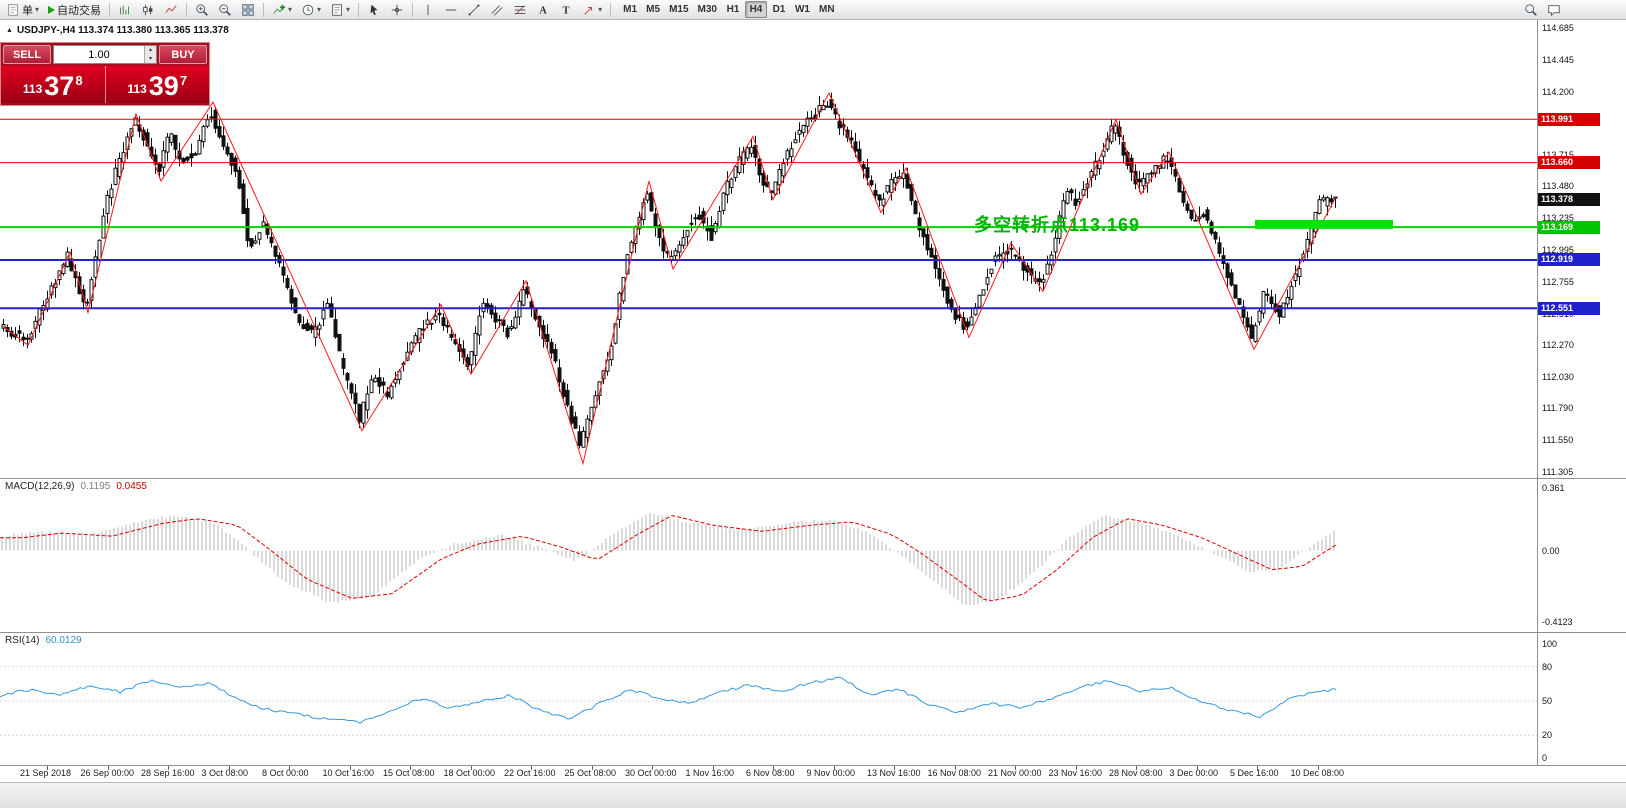  I want to click on timeframe-group: M1 M5 M15 M30 H1 H4 D1 W1 MN, so click(728, 9).